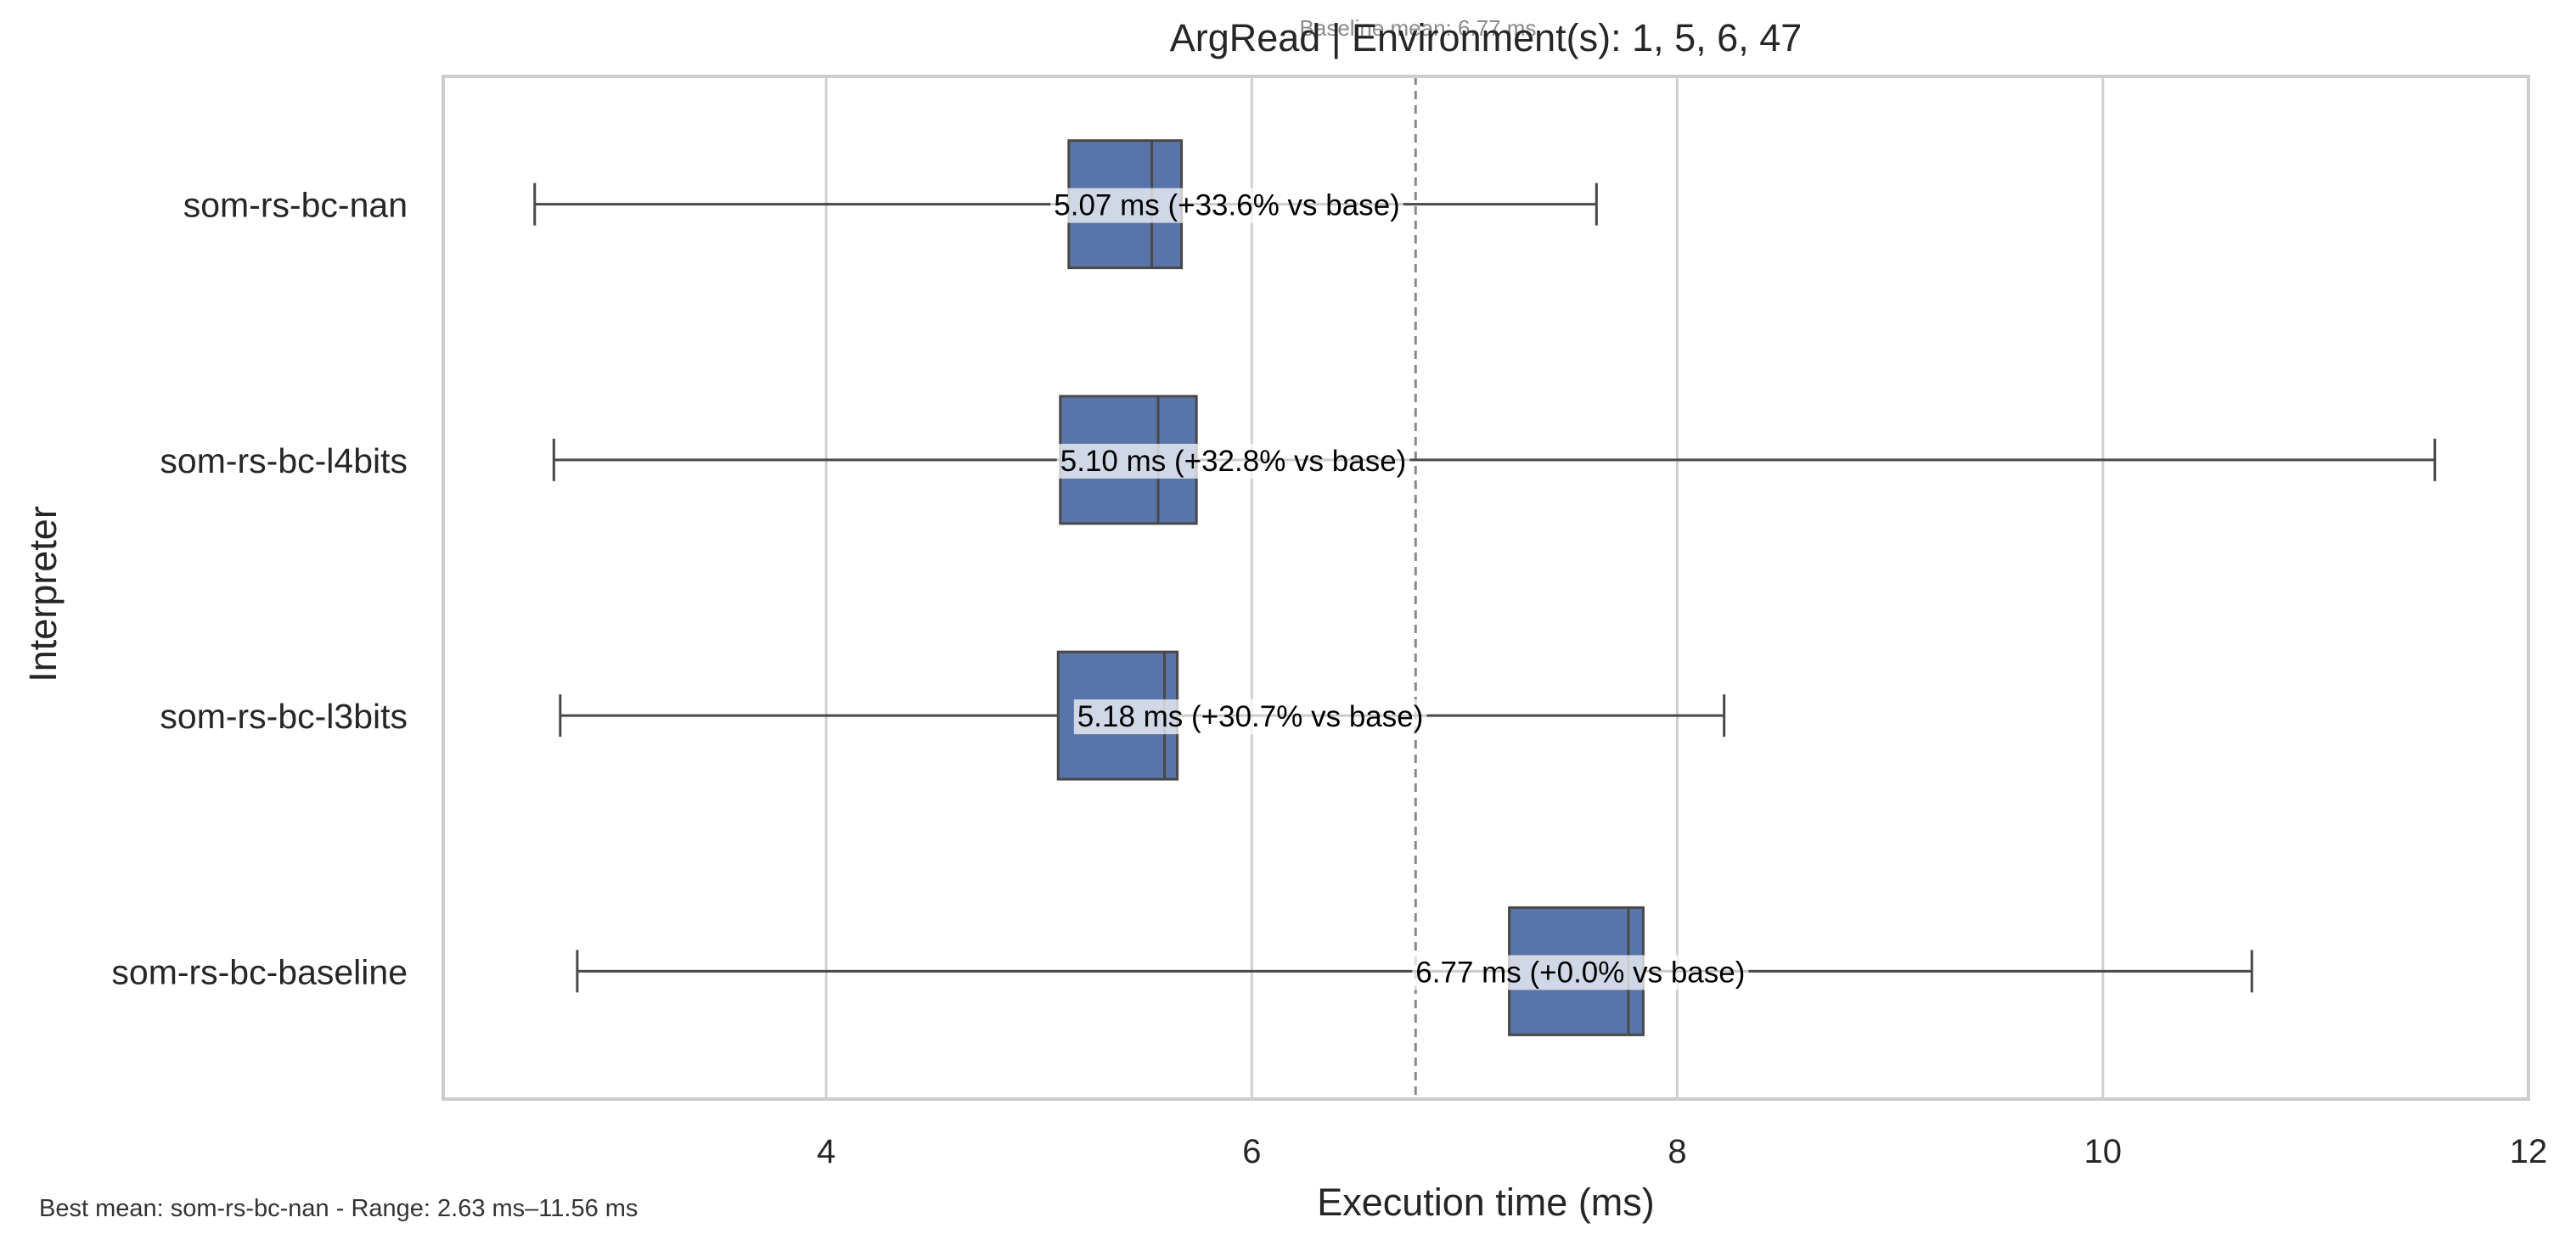 This screenshot has width=2576, height=1251. Describe the element at coordinates (284, 716) in the screenshot. I see `y-tick-label: som-rs-bc-l3bits` at that location.